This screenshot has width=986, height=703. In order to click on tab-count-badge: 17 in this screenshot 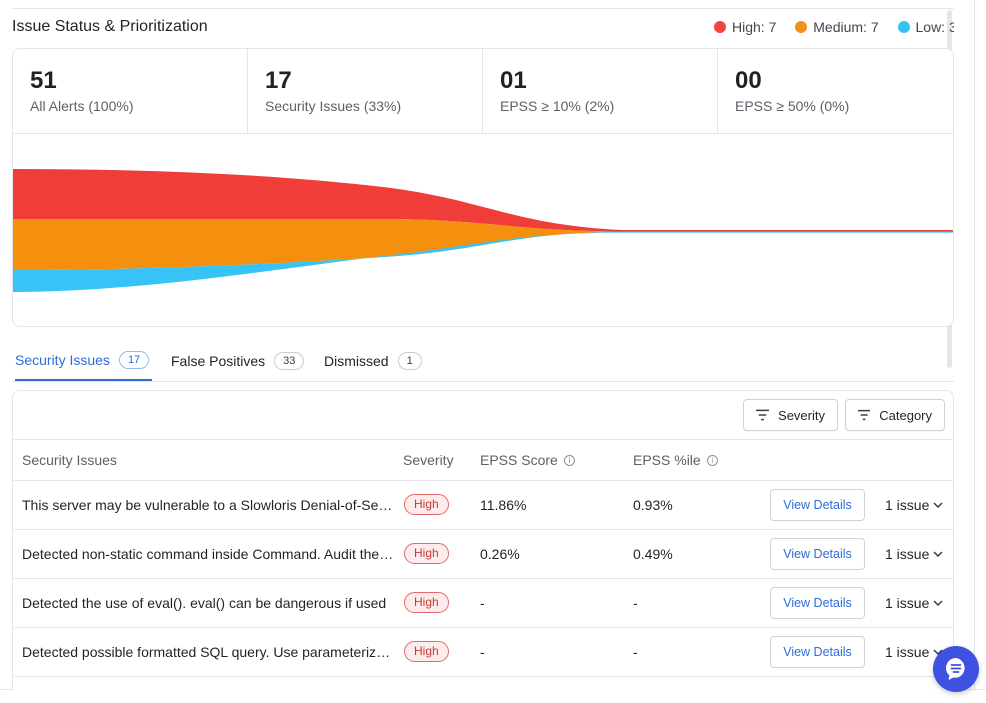, I will do `click(134, 359)`.